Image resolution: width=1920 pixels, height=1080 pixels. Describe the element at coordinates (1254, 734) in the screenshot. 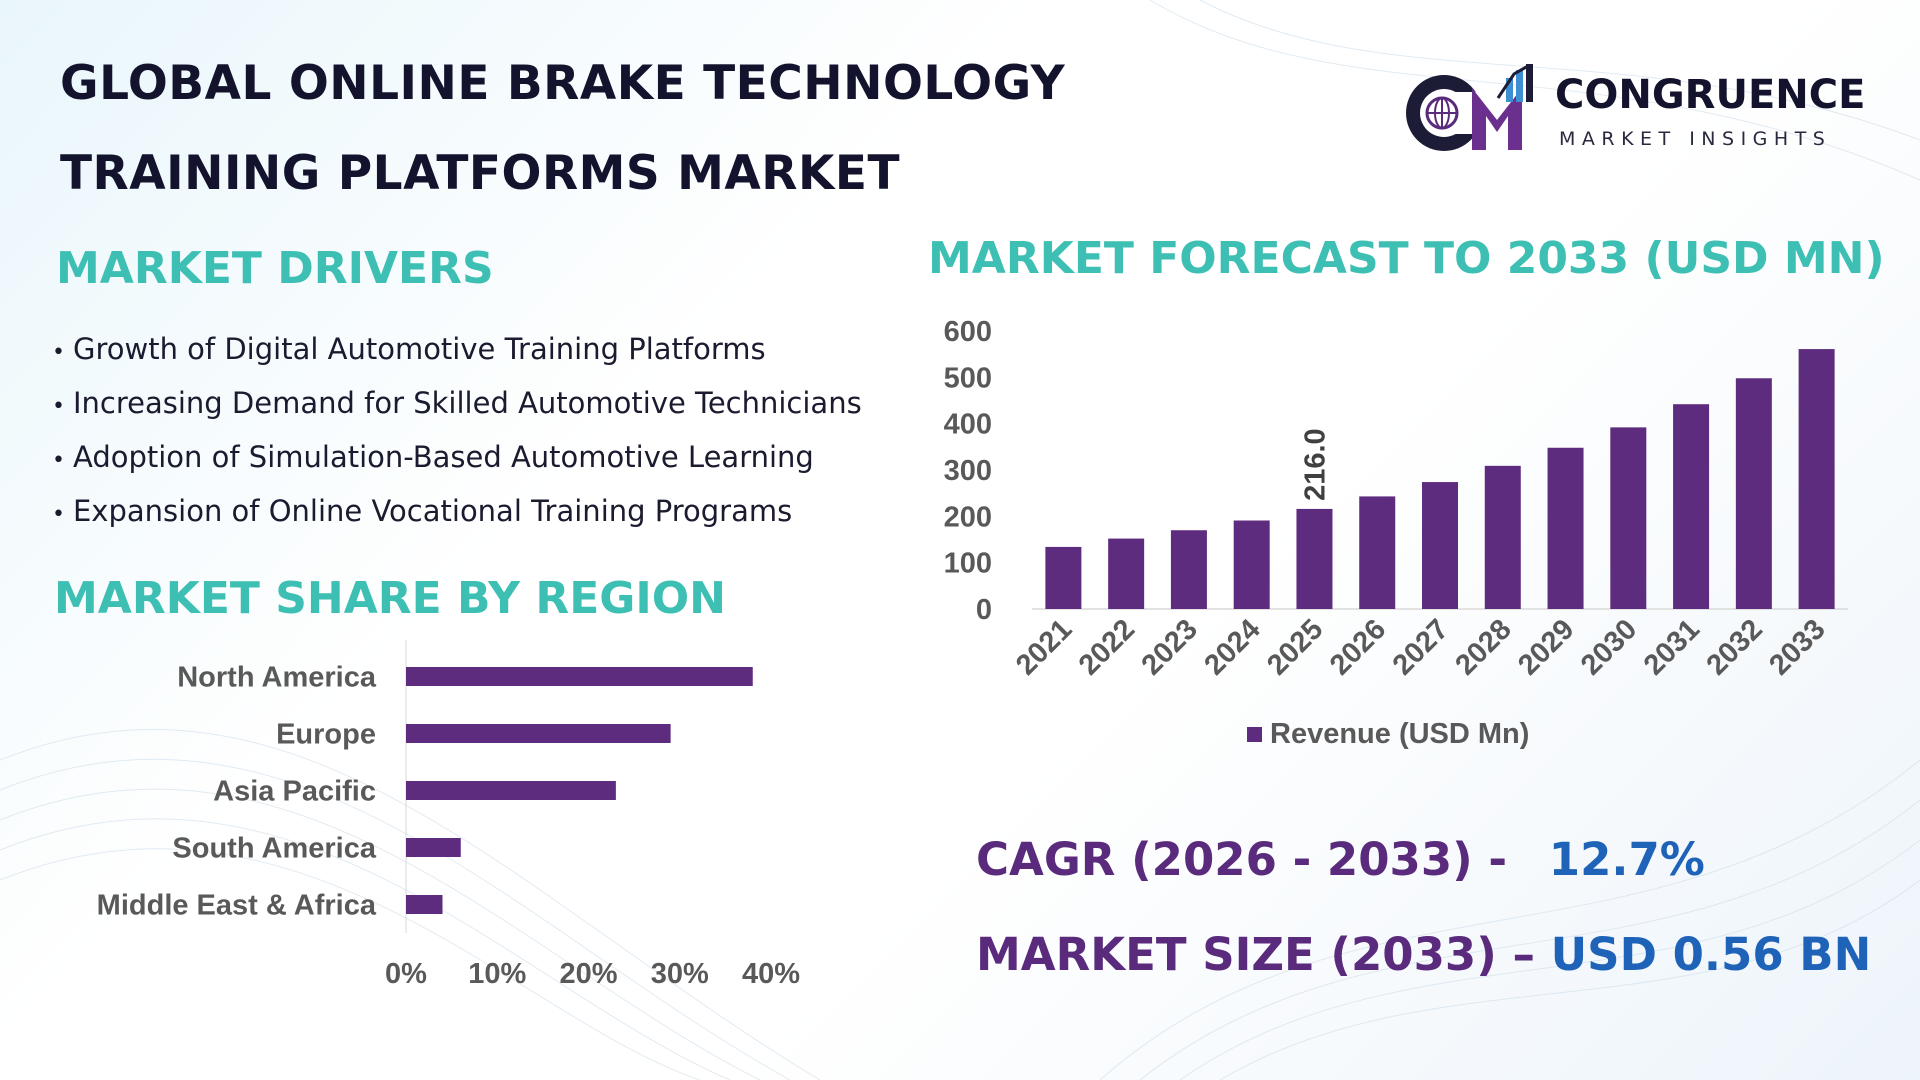

I see `legend-swatch` at that location.